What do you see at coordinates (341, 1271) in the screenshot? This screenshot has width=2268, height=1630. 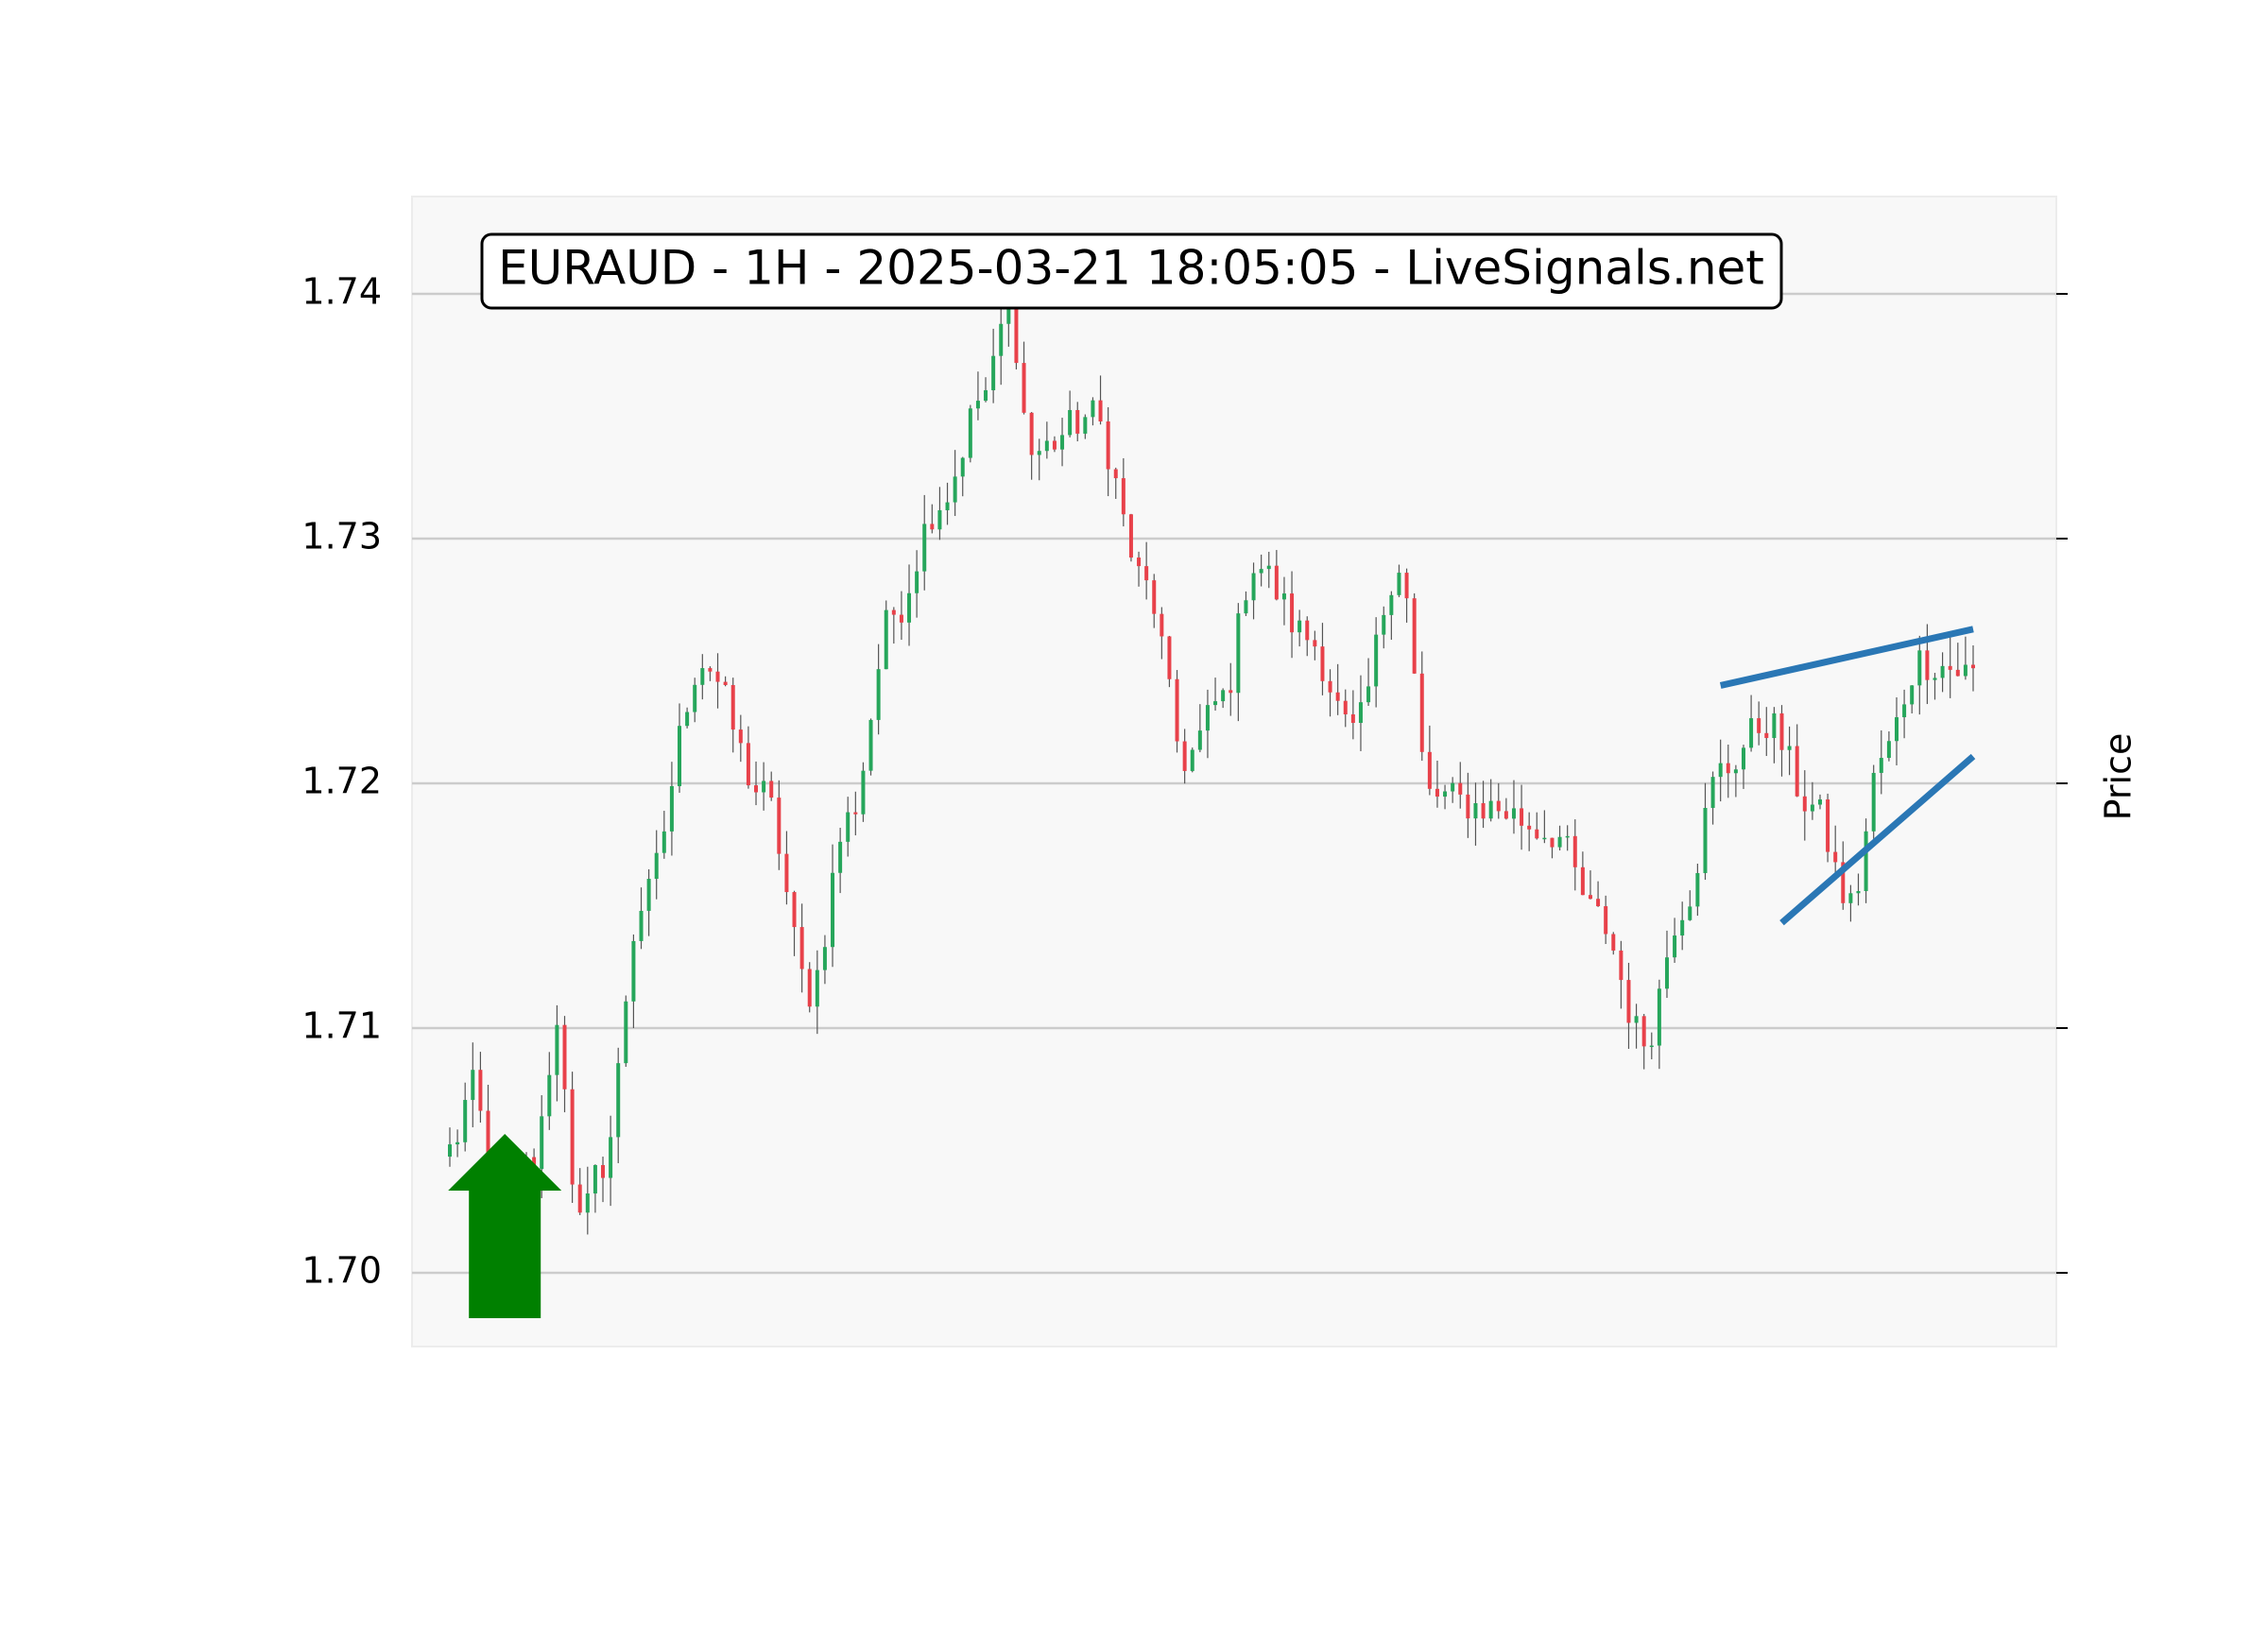 I see `y-tick-label: 1.70` at bounding box center [341, 1271].